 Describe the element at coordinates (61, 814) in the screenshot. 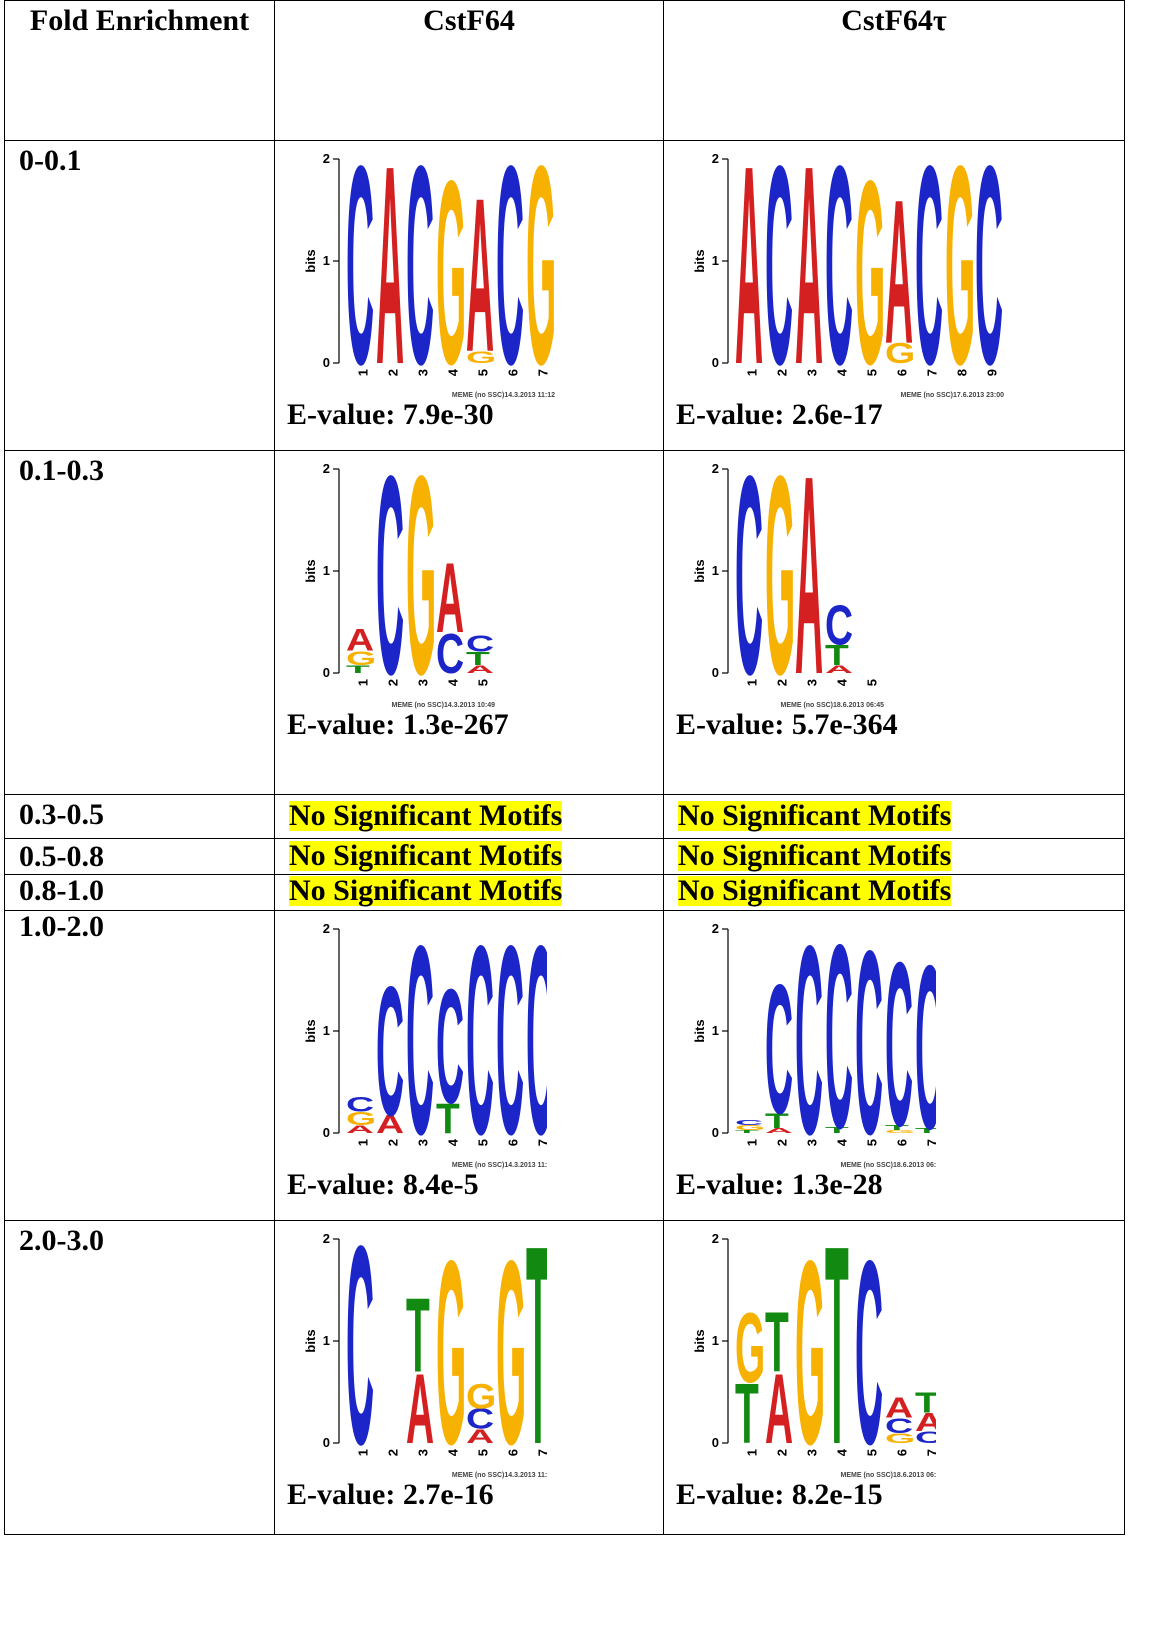

I see `fold-range: 0.3-0.5` at that location.